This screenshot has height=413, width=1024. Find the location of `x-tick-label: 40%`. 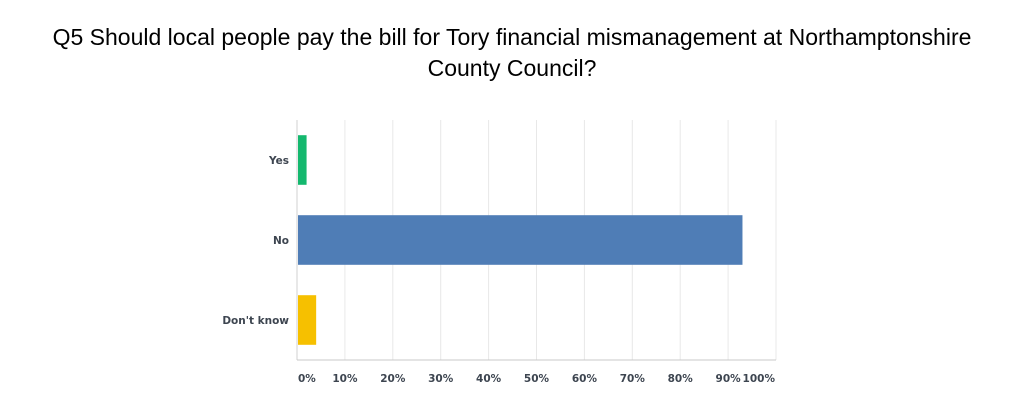

x-tick-label: 40% is located at coordinates (489, 379).